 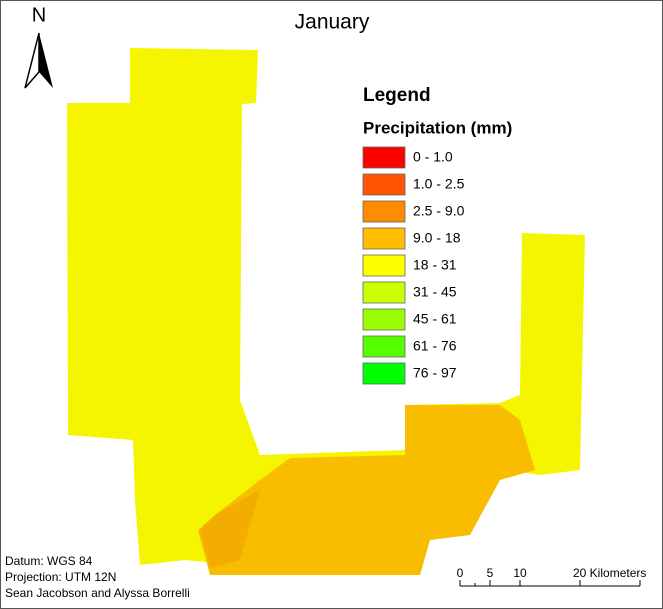 I want to click on credit-line: Datum: WGS 84, so click(x=49, y=561).